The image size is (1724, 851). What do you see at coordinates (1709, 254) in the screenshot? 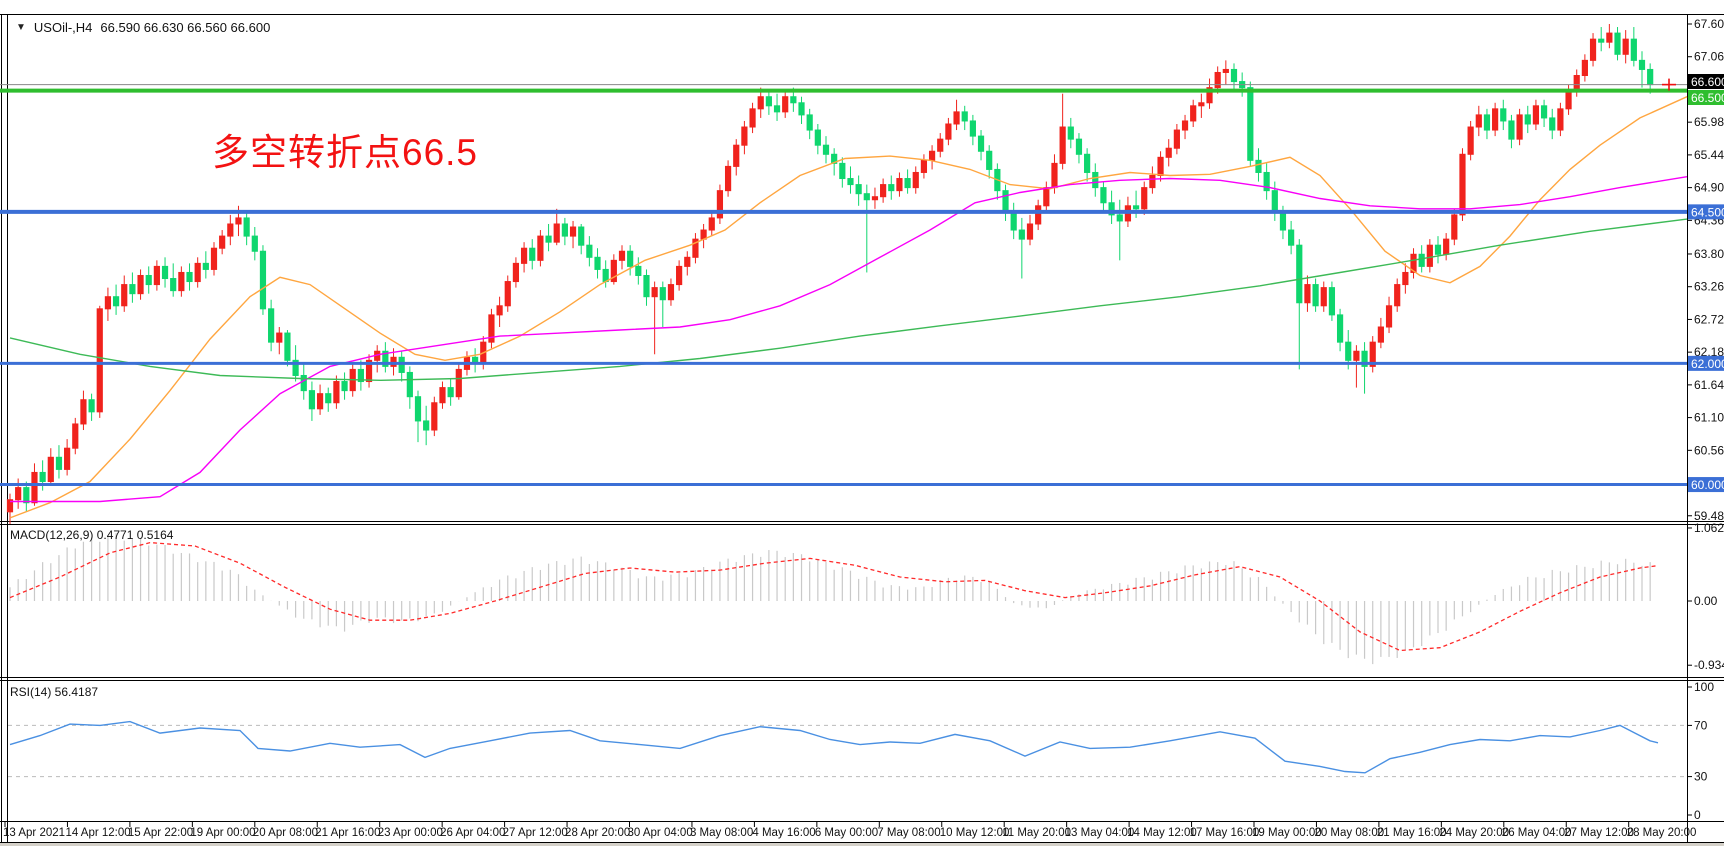
I see `svg-text: 63.805` at bounding box center [1709, 254].